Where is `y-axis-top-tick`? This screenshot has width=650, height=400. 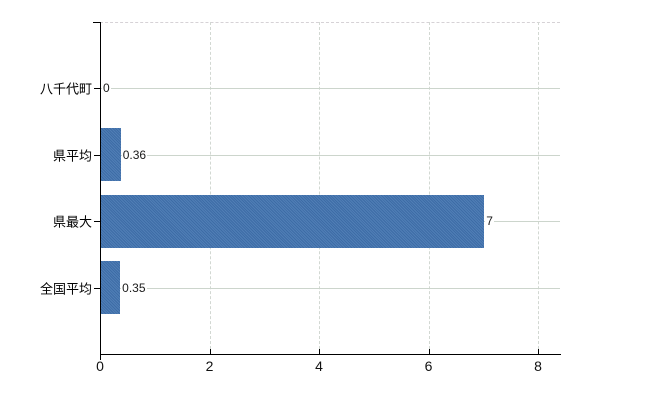
y-axis-top-tick is located at coordinates (96, 22).